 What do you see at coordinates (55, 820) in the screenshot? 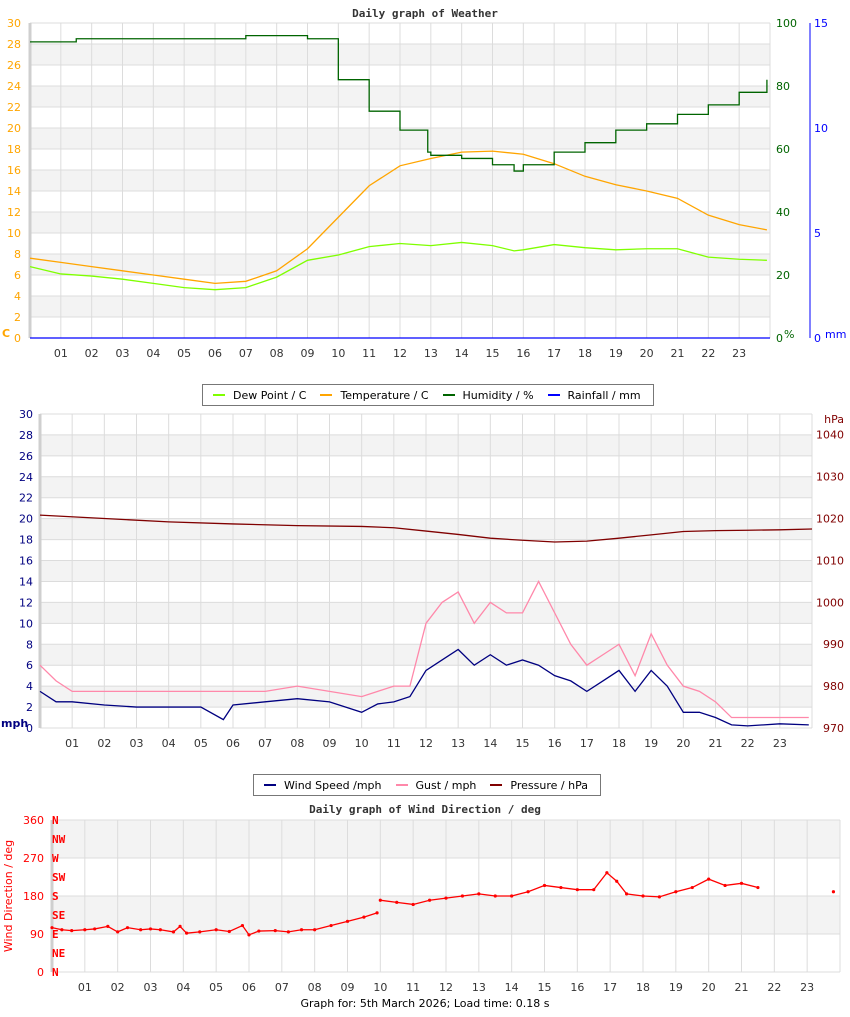
I see `compass-label: N` at bounding box center [55, 820].